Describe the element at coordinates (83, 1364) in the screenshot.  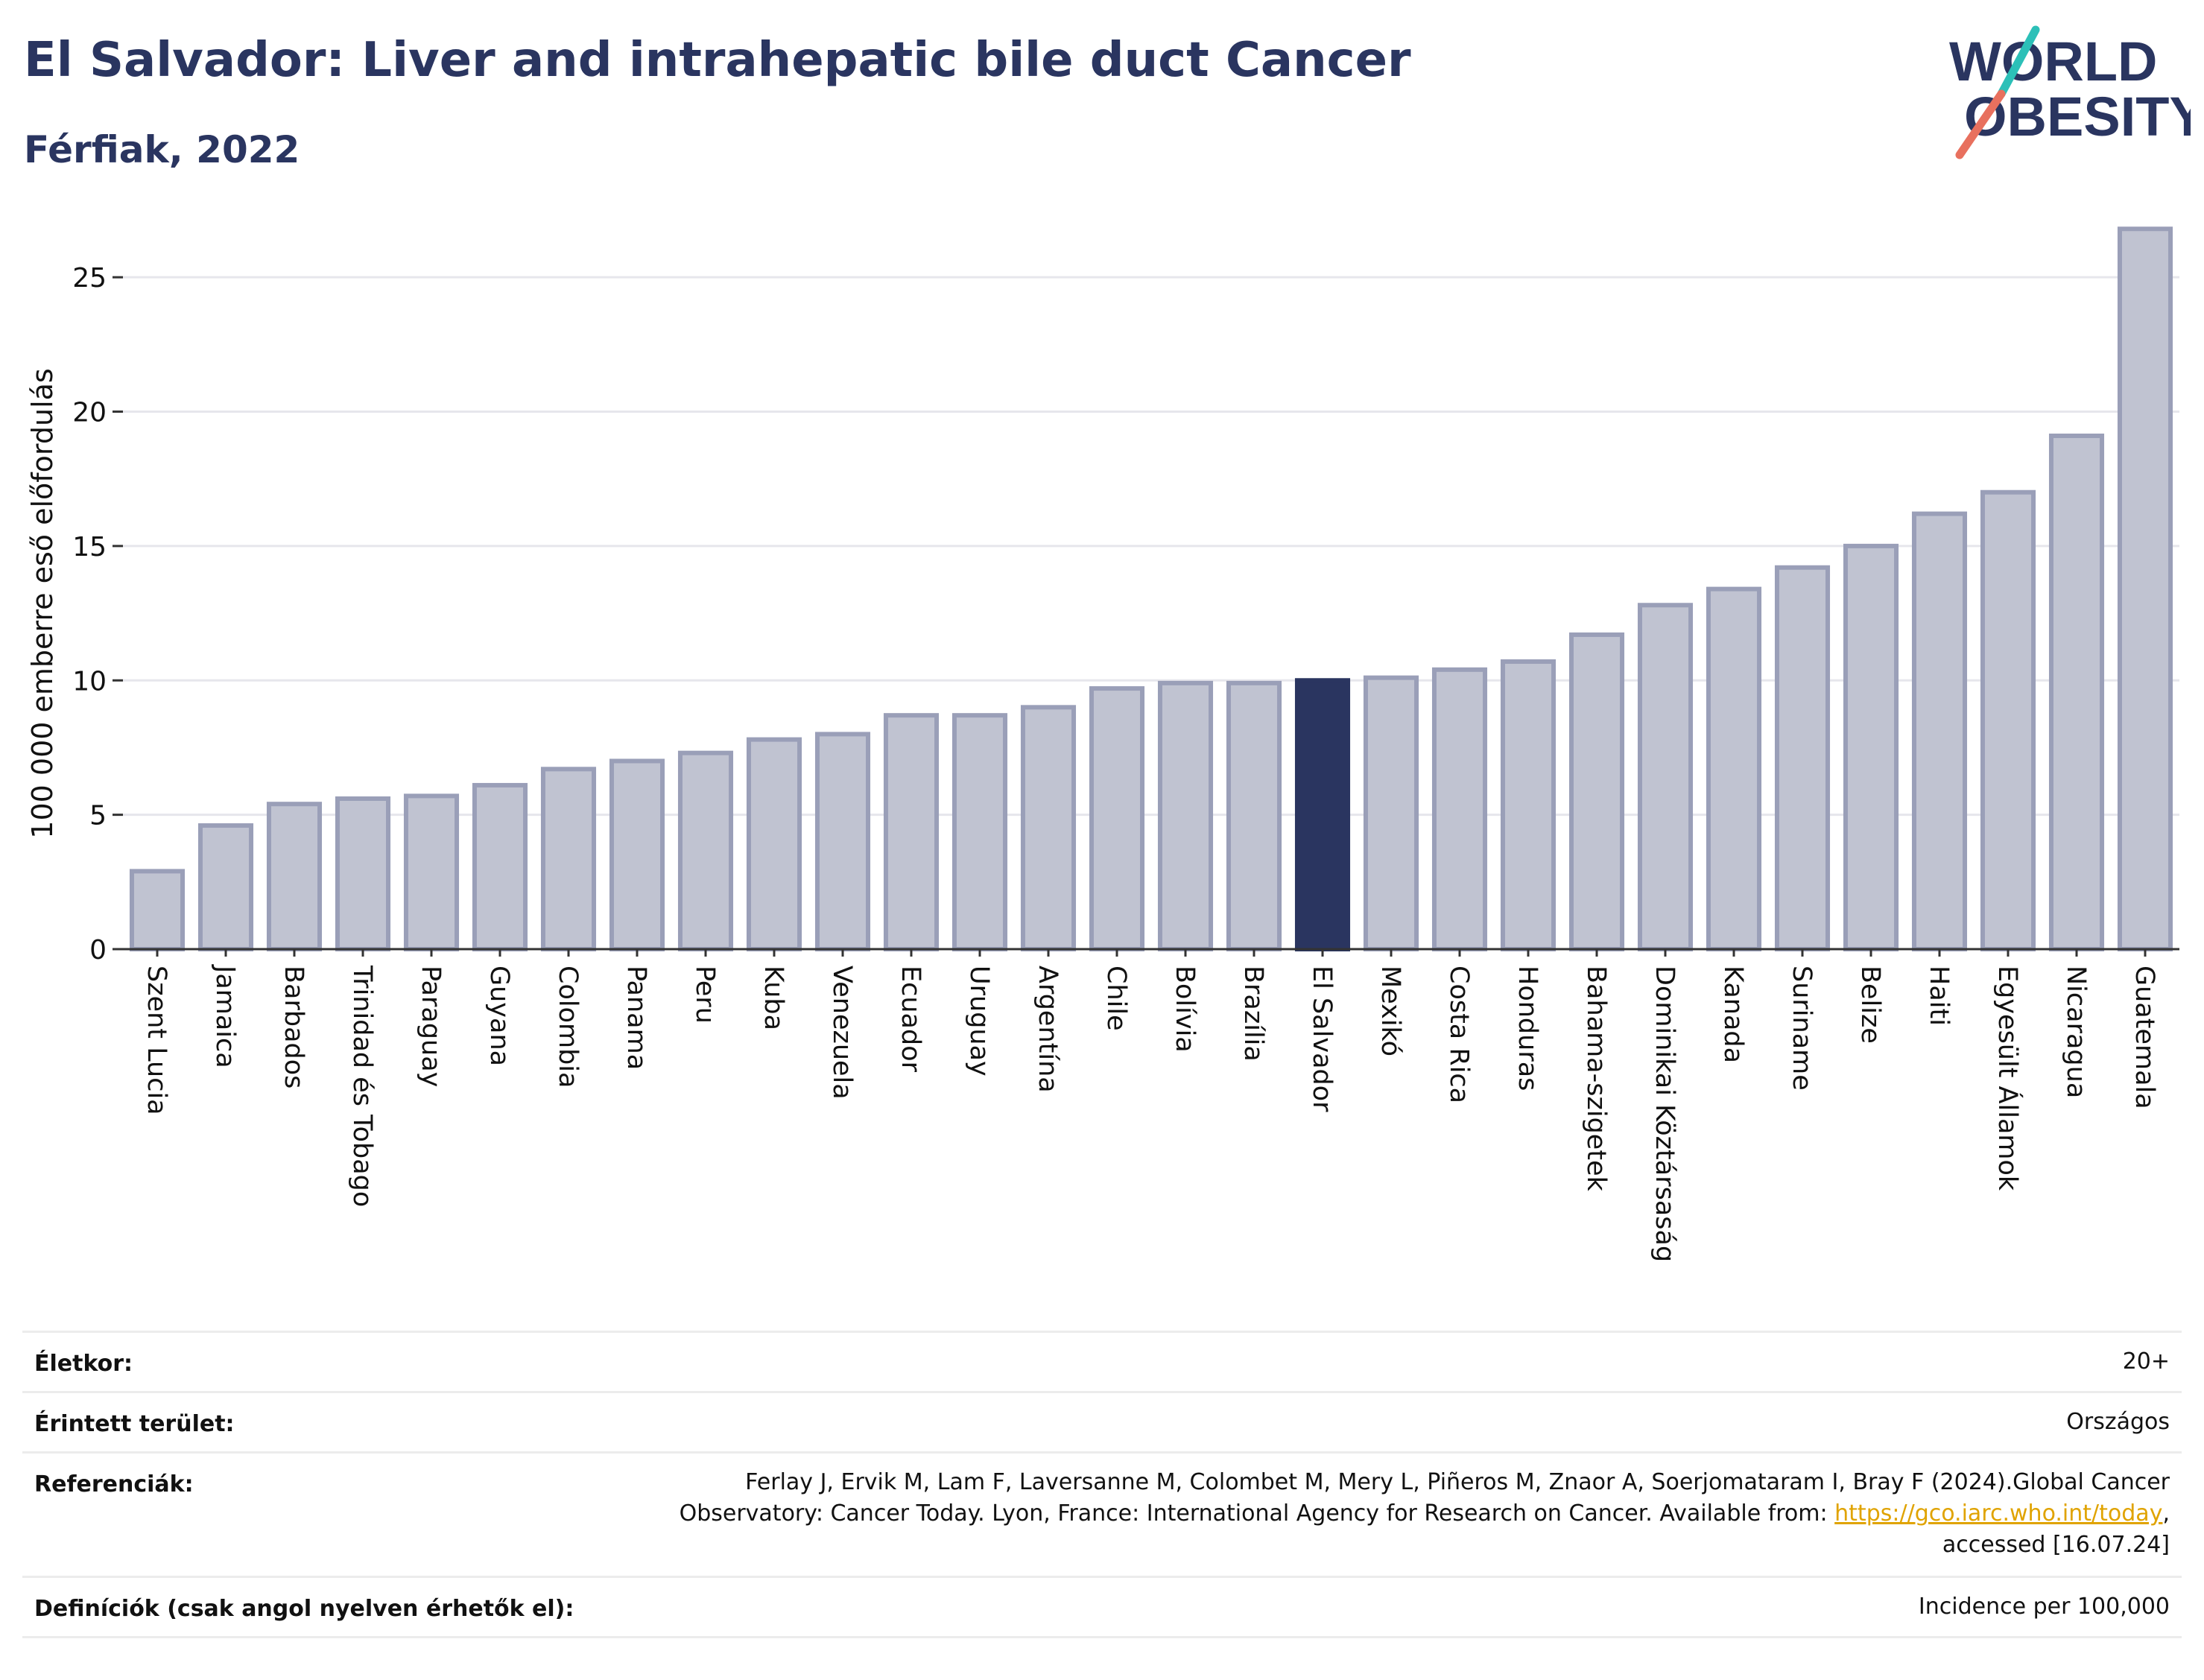
I see `meta-label-age: Életkor:` at that location.